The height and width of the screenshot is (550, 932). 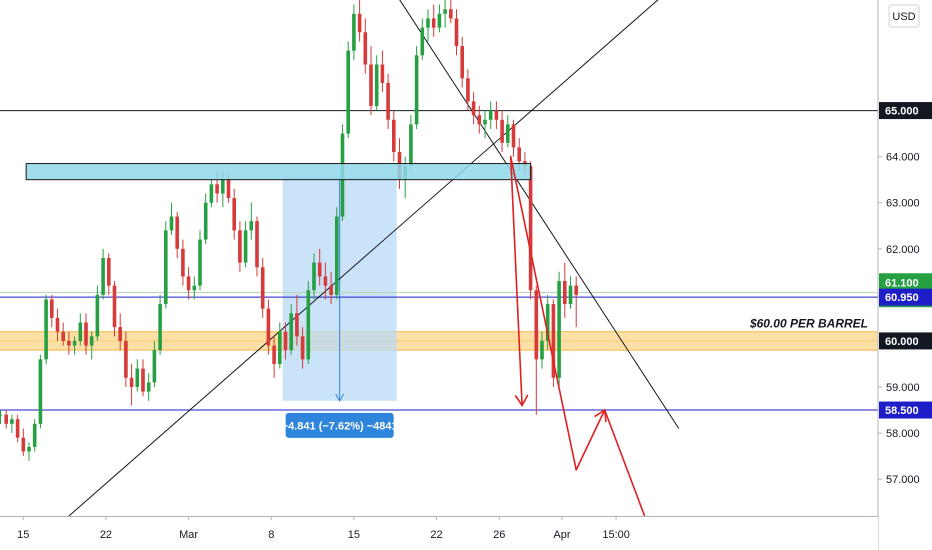 I want to click on price-tick-label: 57.000, so click(x=903, y=480).